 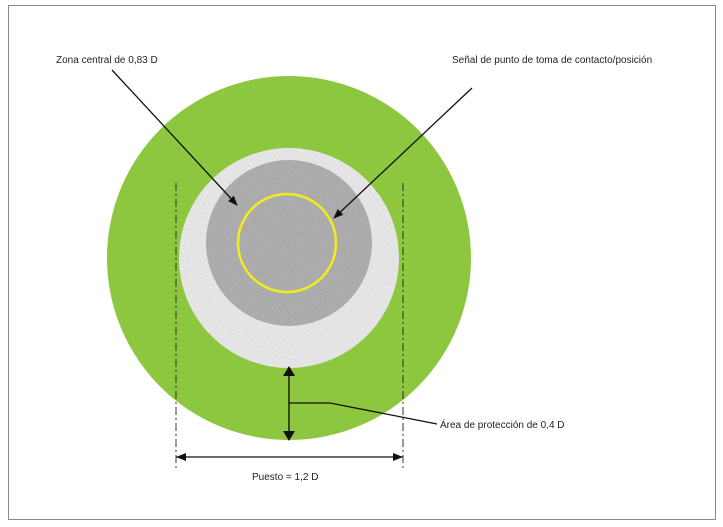 What do you see at coordinates (181, 457) in the screenshot?
I see `stand-width-arrow-left` at bounding box center [181, 457].